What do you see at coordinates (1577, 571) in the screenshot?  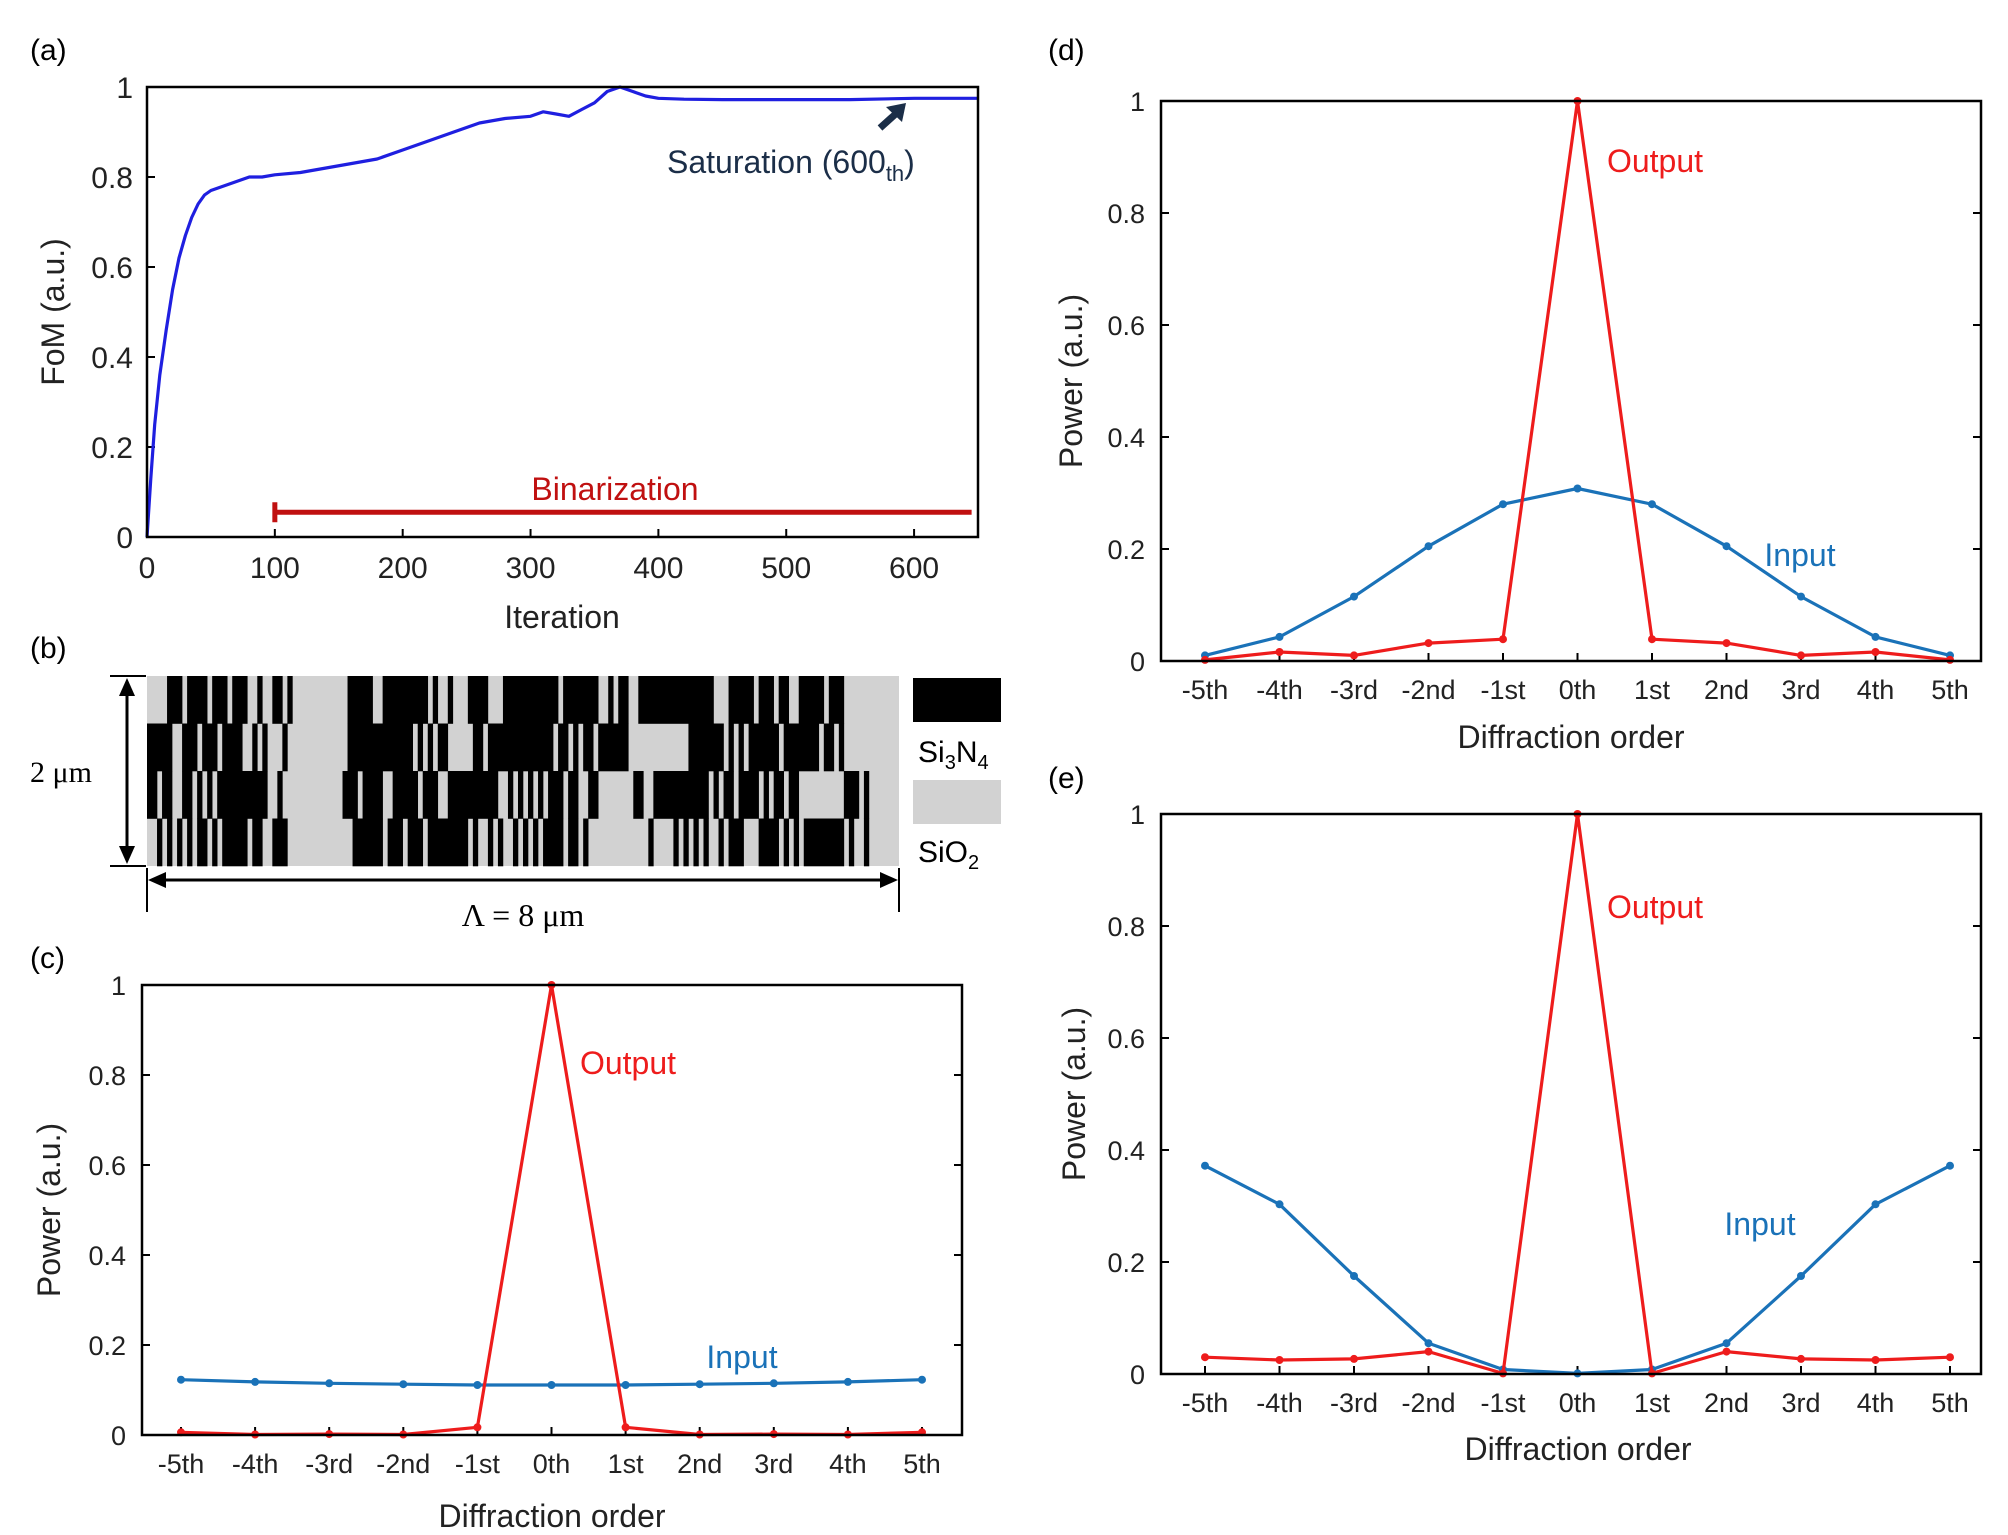 I see `d-input-line` at bounding box center [1577, 571].